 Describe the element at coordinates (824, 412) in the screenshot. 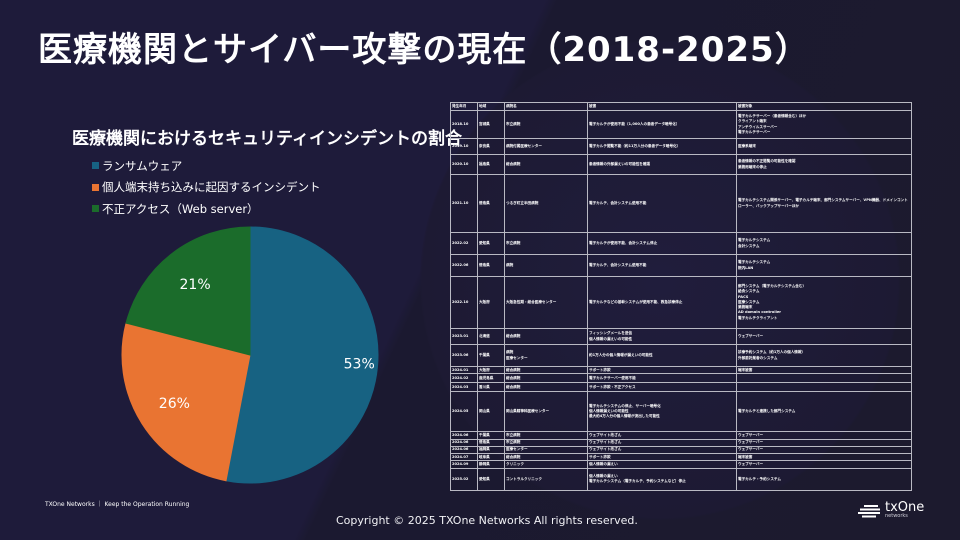

I see `table-cell: 電子カルテと連携した部門システム` at that location.